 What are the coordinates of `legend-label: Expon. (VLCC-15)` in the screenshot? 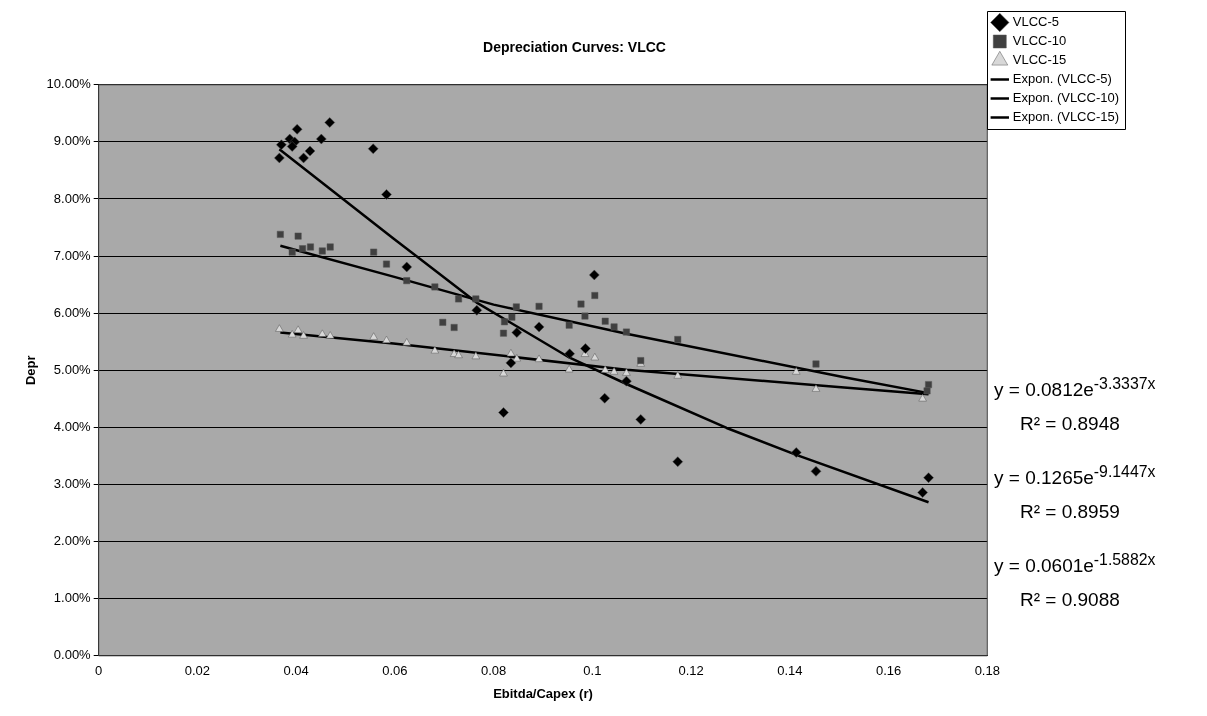 It's located at (1066, 117).